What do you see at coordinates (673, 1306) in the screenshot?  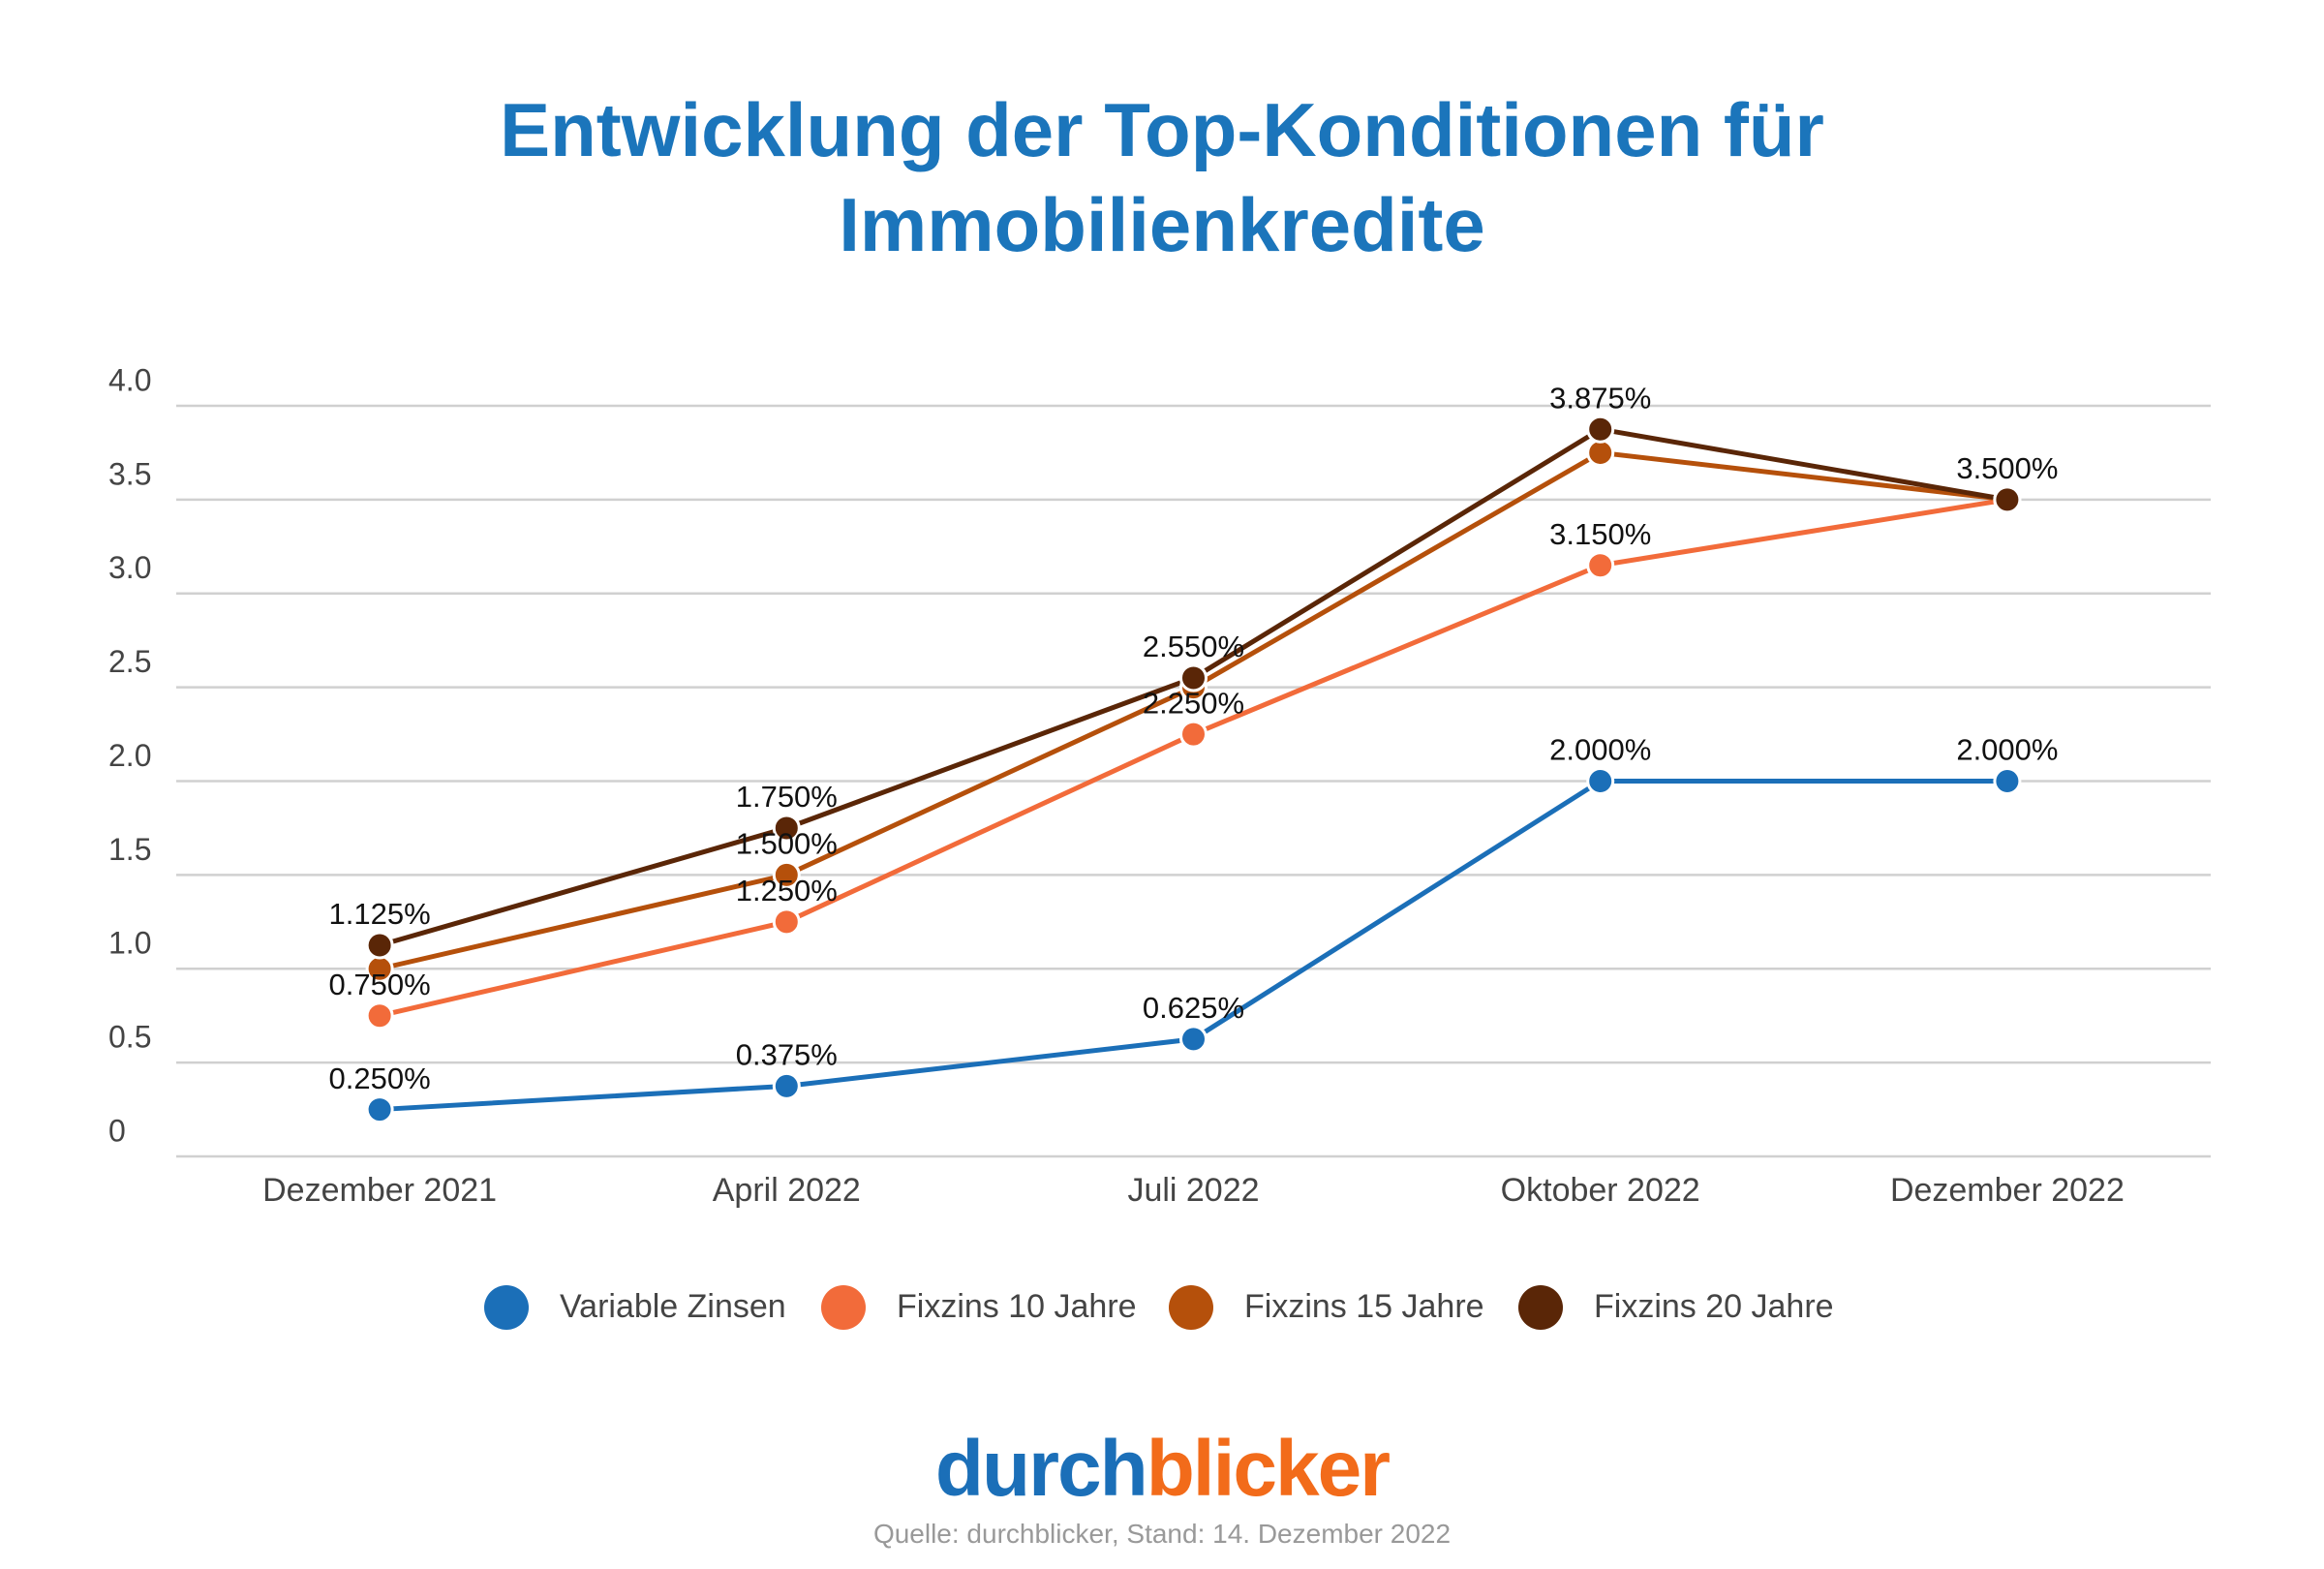 I see `legend-label: Variable Zinsen` at bounding box center [673, 1306].